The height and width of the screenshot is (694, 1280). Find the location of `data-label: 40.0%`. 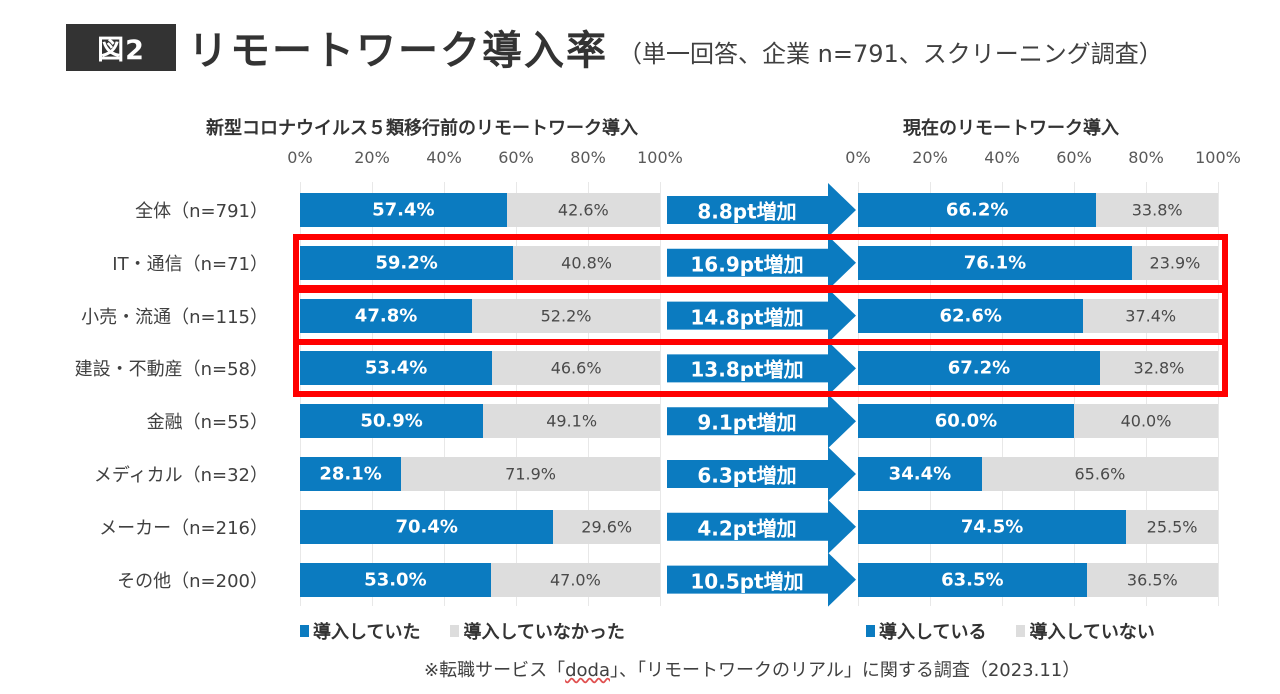

data-label: 40.0% is located at coordinates (1146, 421).